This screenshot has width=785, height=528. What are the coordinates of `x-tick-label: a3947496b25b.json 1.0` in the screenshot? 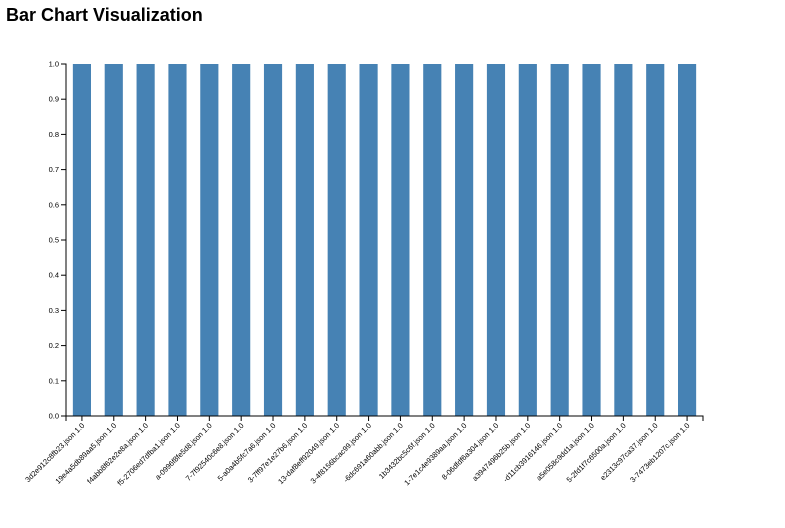 It's located at (501, 452).